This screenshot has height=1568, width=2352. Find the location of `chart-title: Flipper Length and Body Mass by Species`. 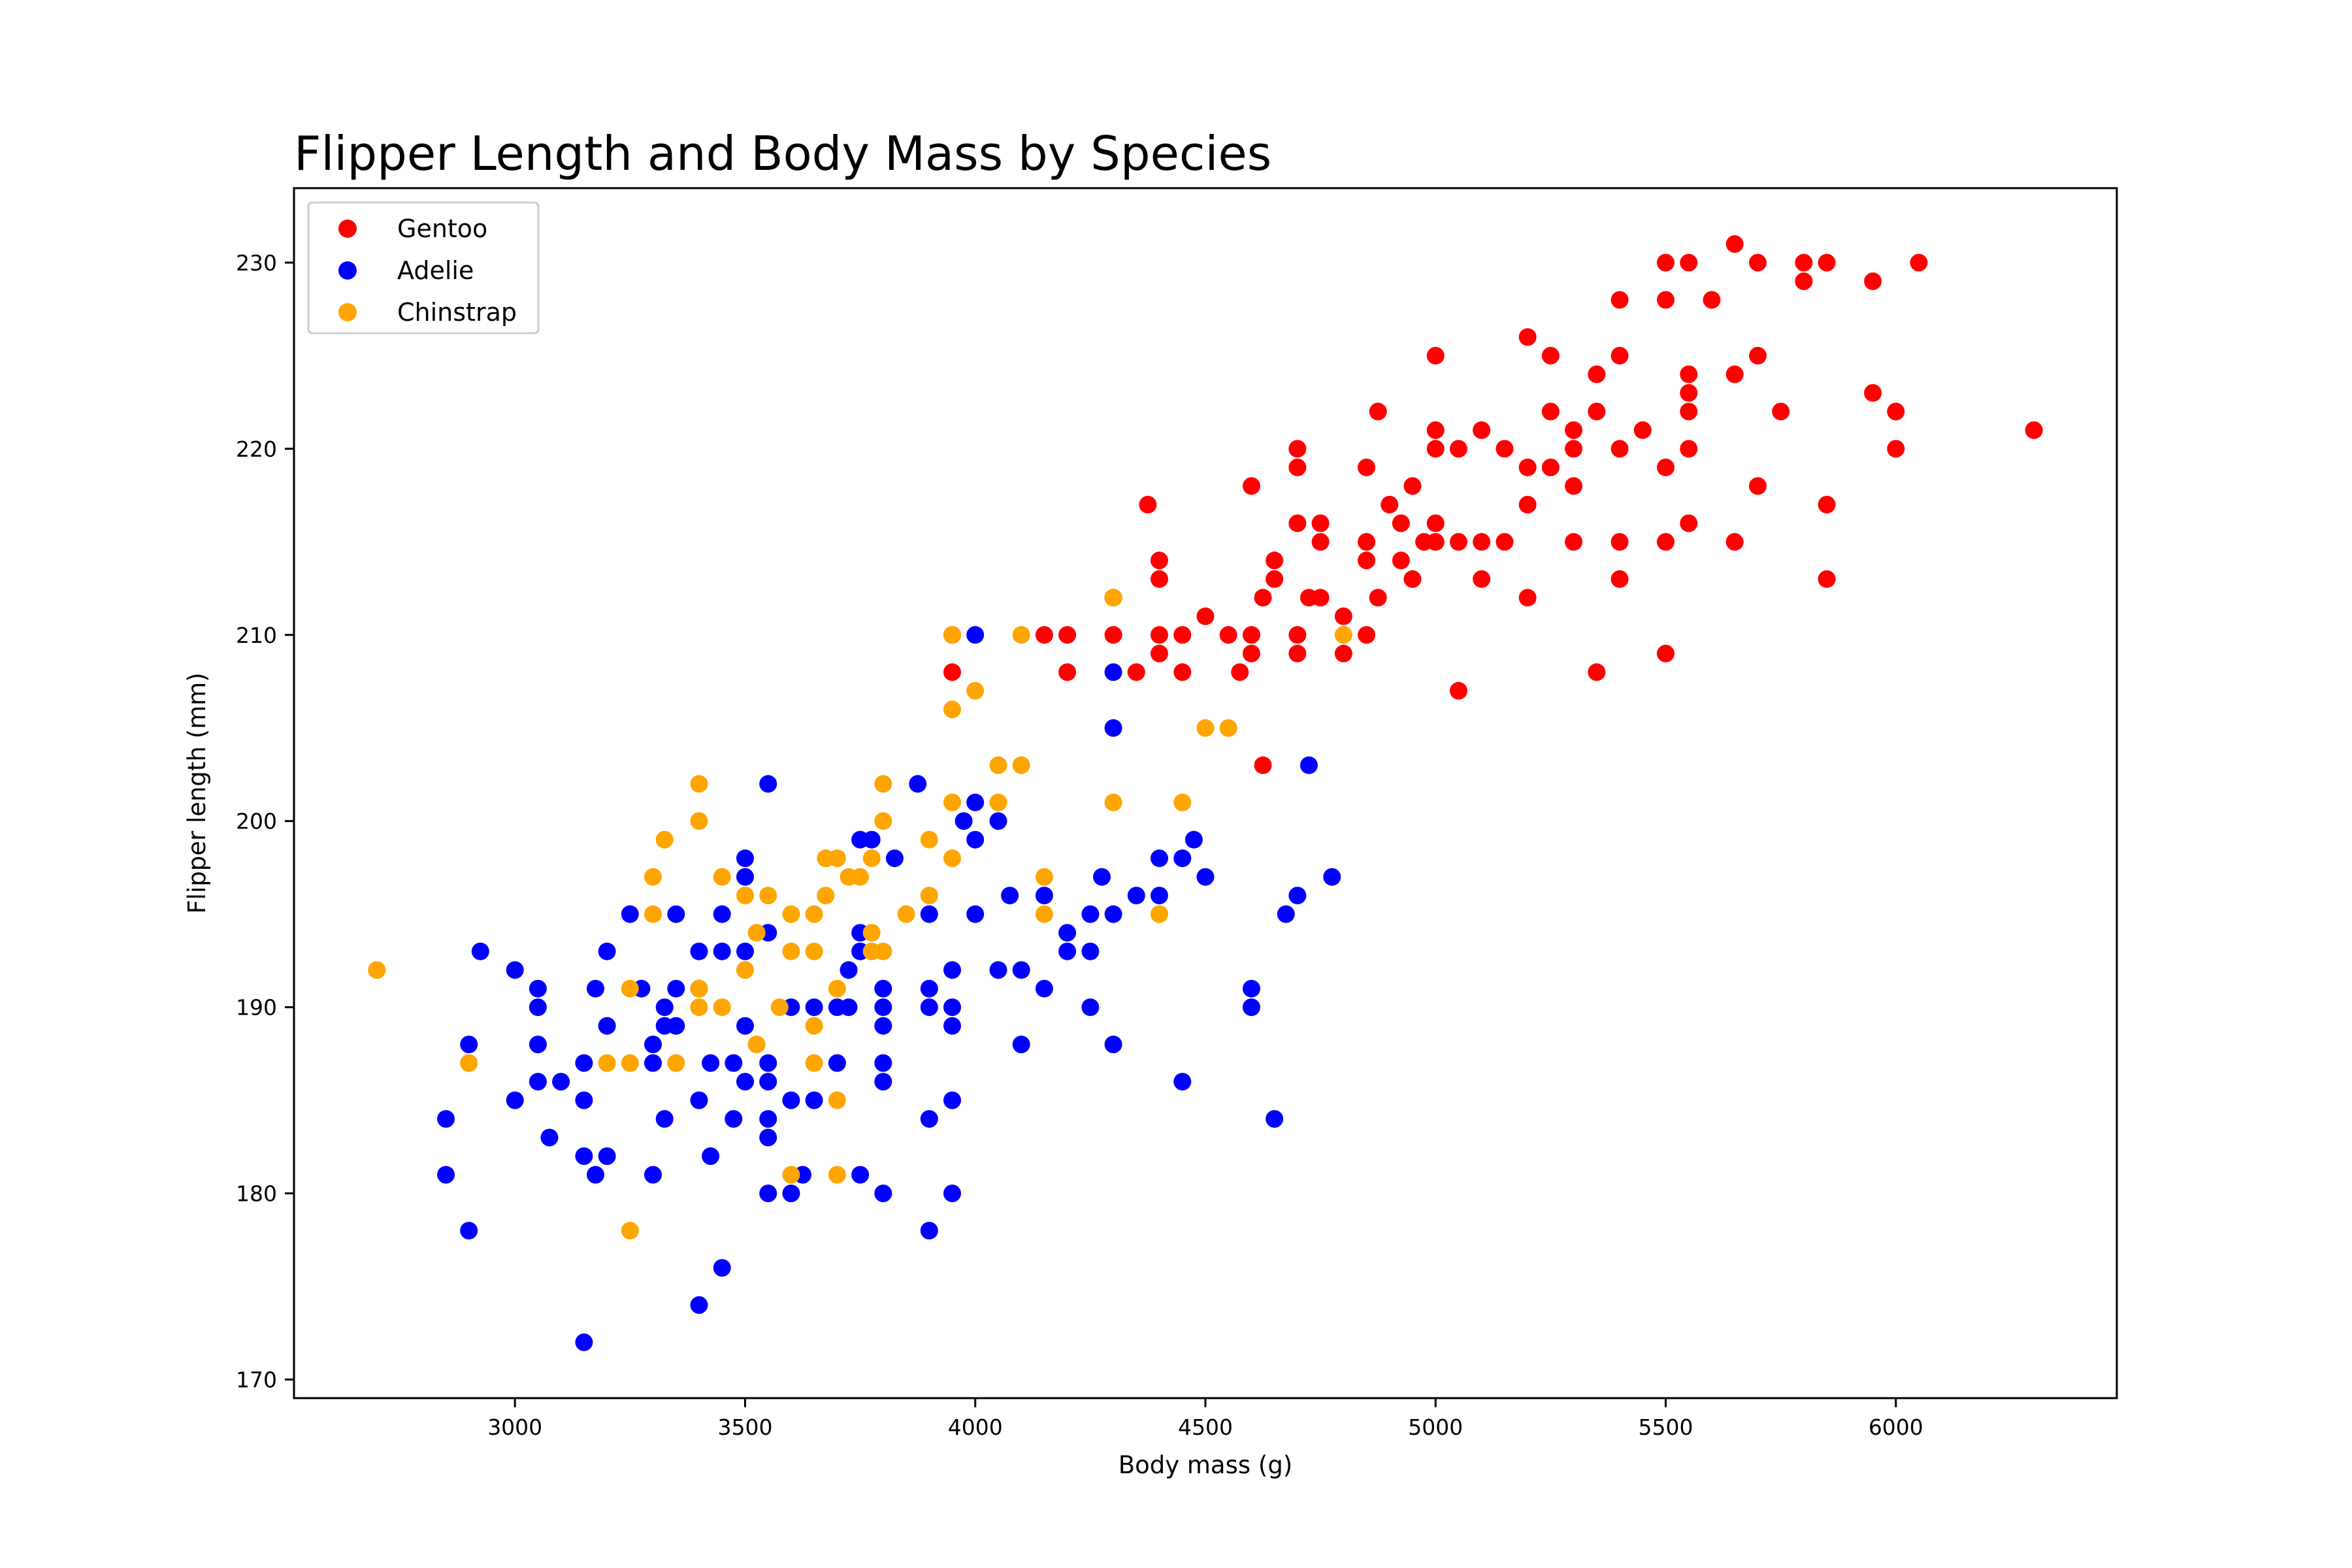

chart-title: Flipper Length and Body Mass by Species is located at coordinates (782, 153).